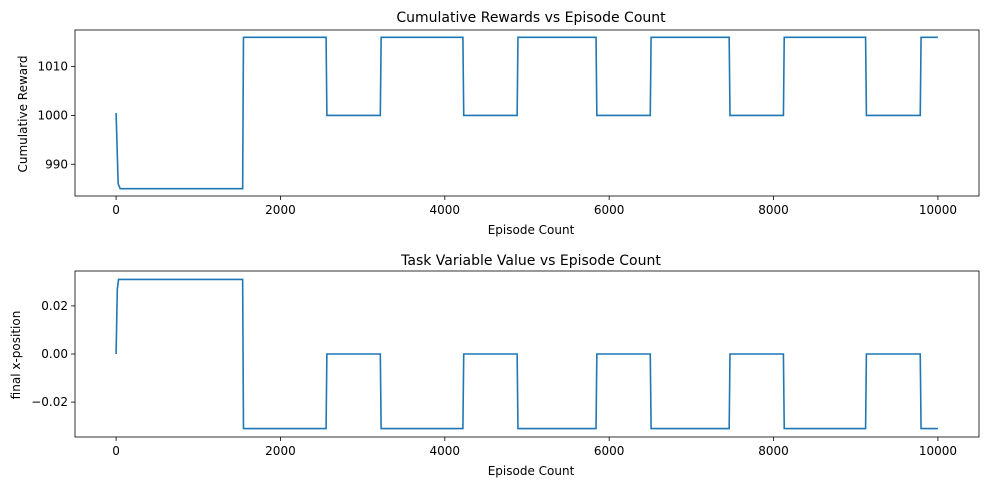 This screenshot has width=989, height=490. Describe the element at coordinates (531, 18) in the screenshot. I see `chart-title: Cumulative Rewards vs Episode Count` at that location.